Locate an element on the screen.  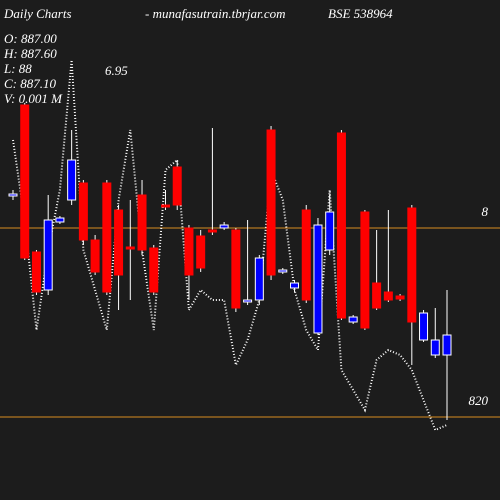
info-line: C: 887.10 is located at coordinates (30, 83).